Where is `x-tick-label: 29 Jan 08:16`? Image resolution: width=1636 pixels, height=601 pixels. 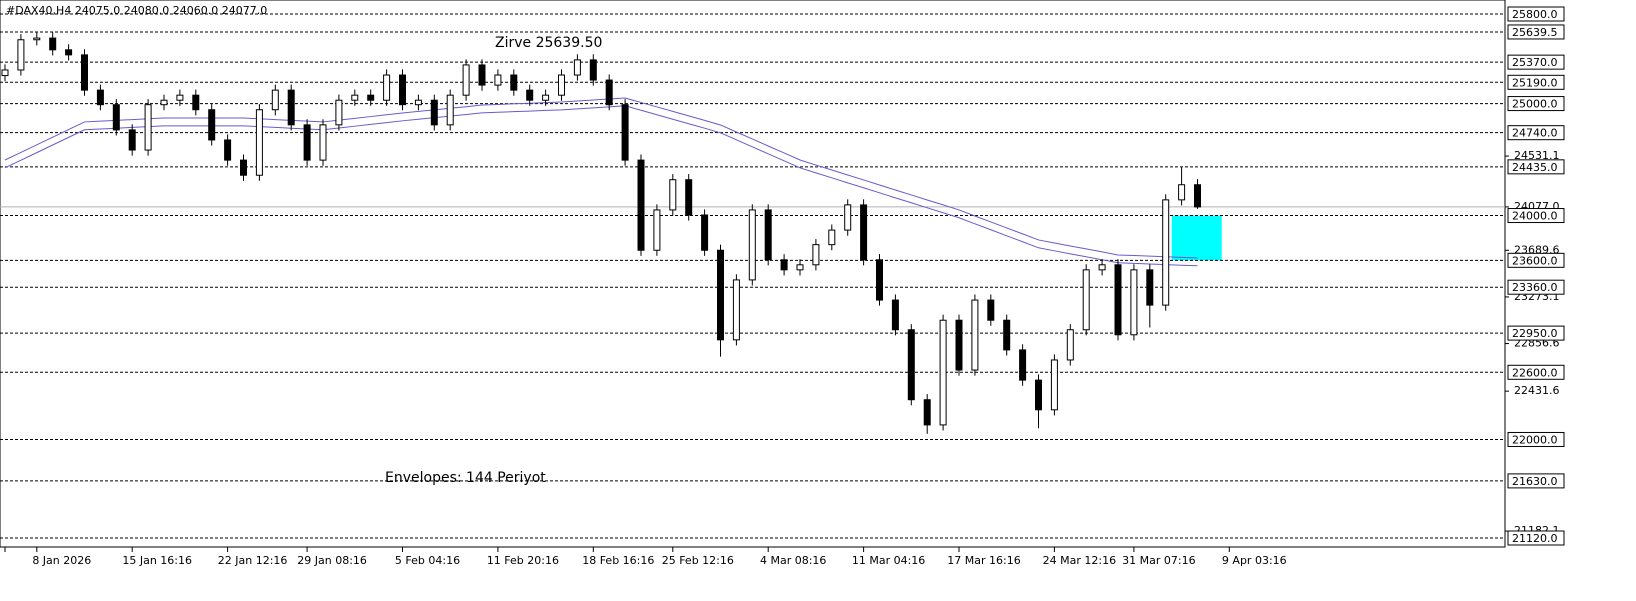
x-tick-label: 29 Jan 08:16 is located at coordinates (332, 560).